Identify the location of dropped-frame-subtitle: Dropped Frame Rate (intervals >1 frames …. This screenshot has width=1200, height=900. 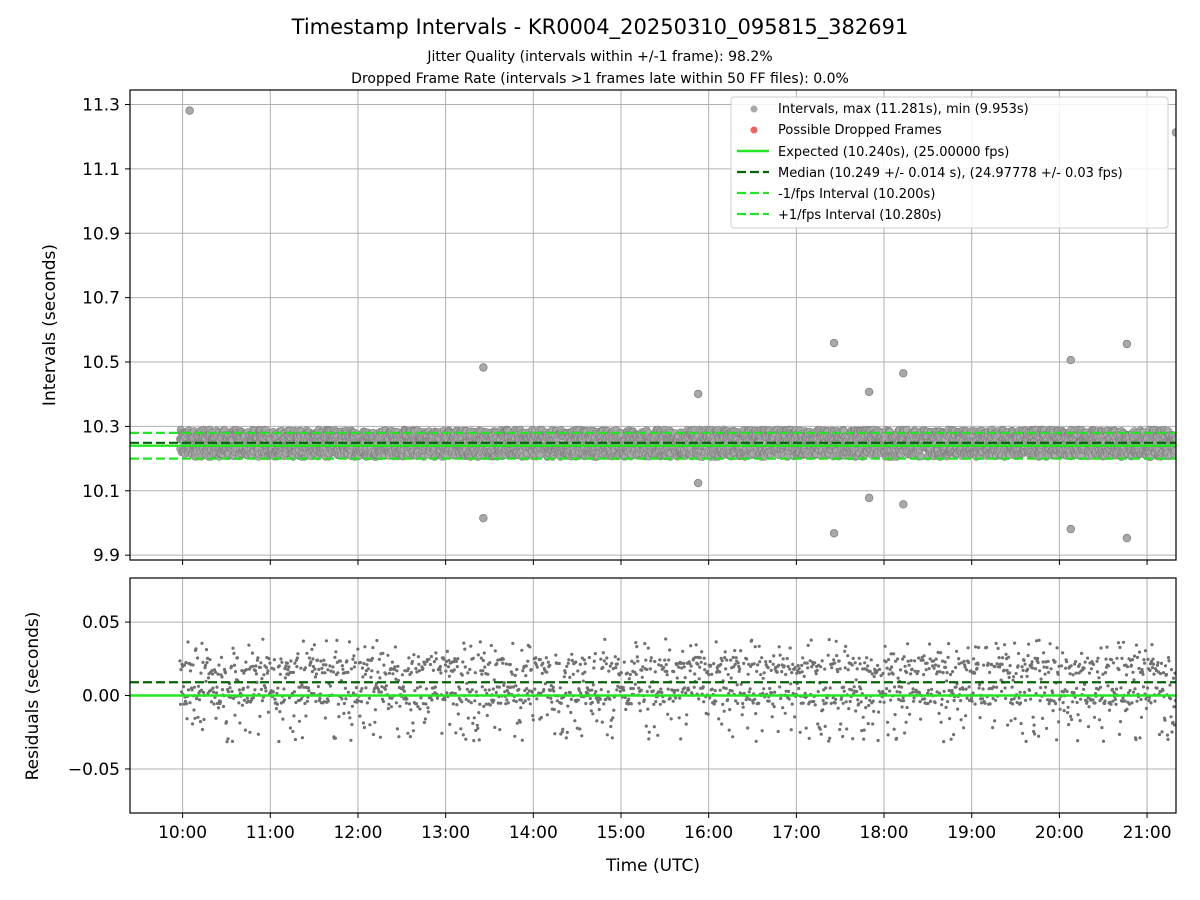
(600, 79).